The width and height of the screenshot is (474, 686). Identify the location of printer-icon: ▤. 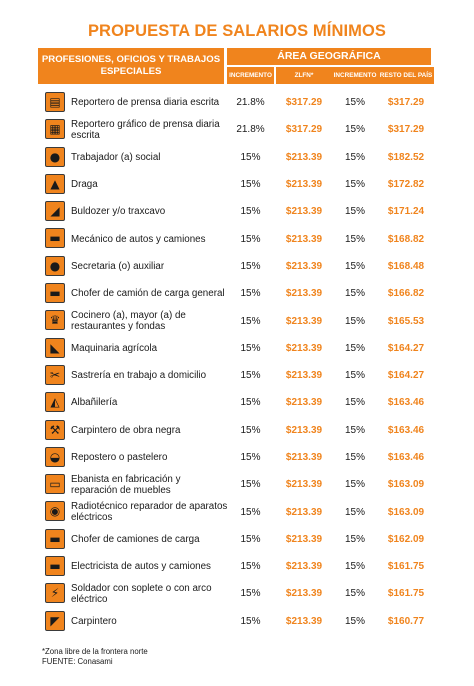
(55, 102).